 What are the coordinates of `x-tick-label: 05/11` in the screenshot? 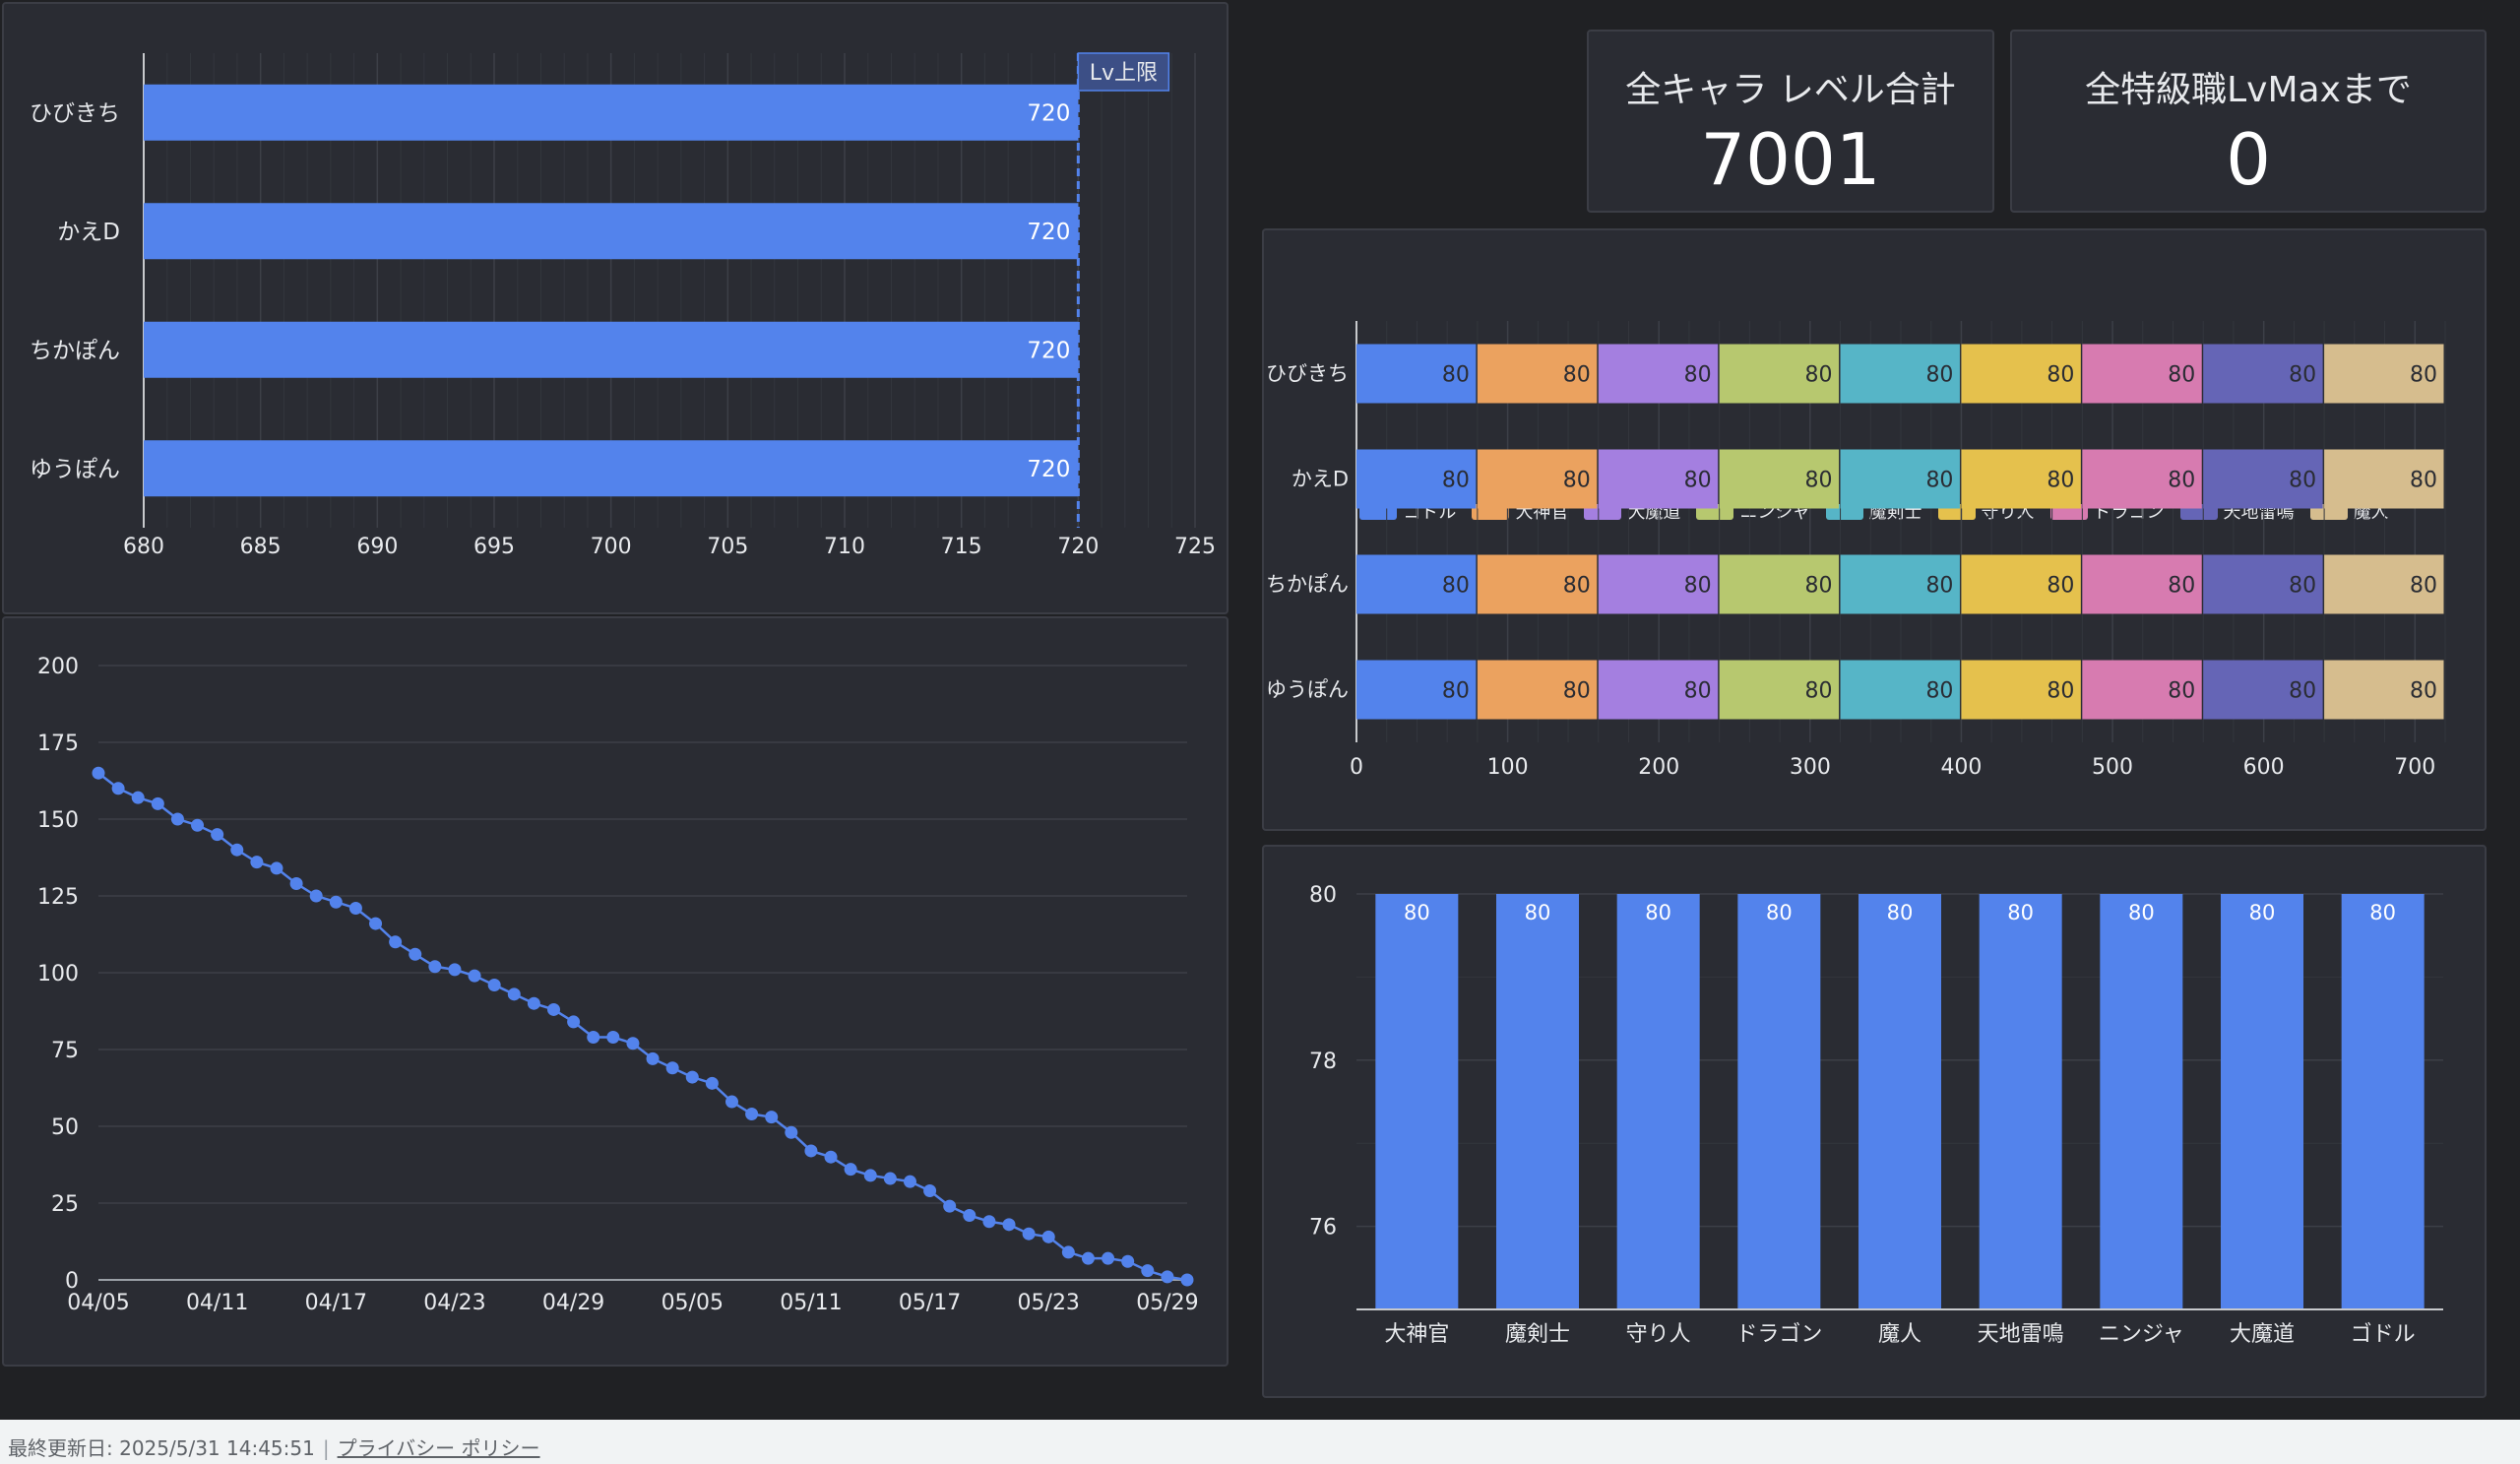 It's located at (811, 1303).